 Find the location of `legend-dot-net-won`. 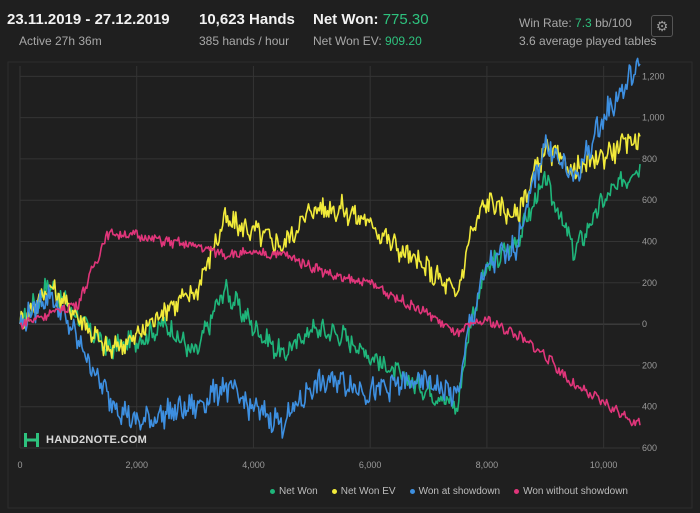

legend-dot-net-won is located at coordinates (272, 491).